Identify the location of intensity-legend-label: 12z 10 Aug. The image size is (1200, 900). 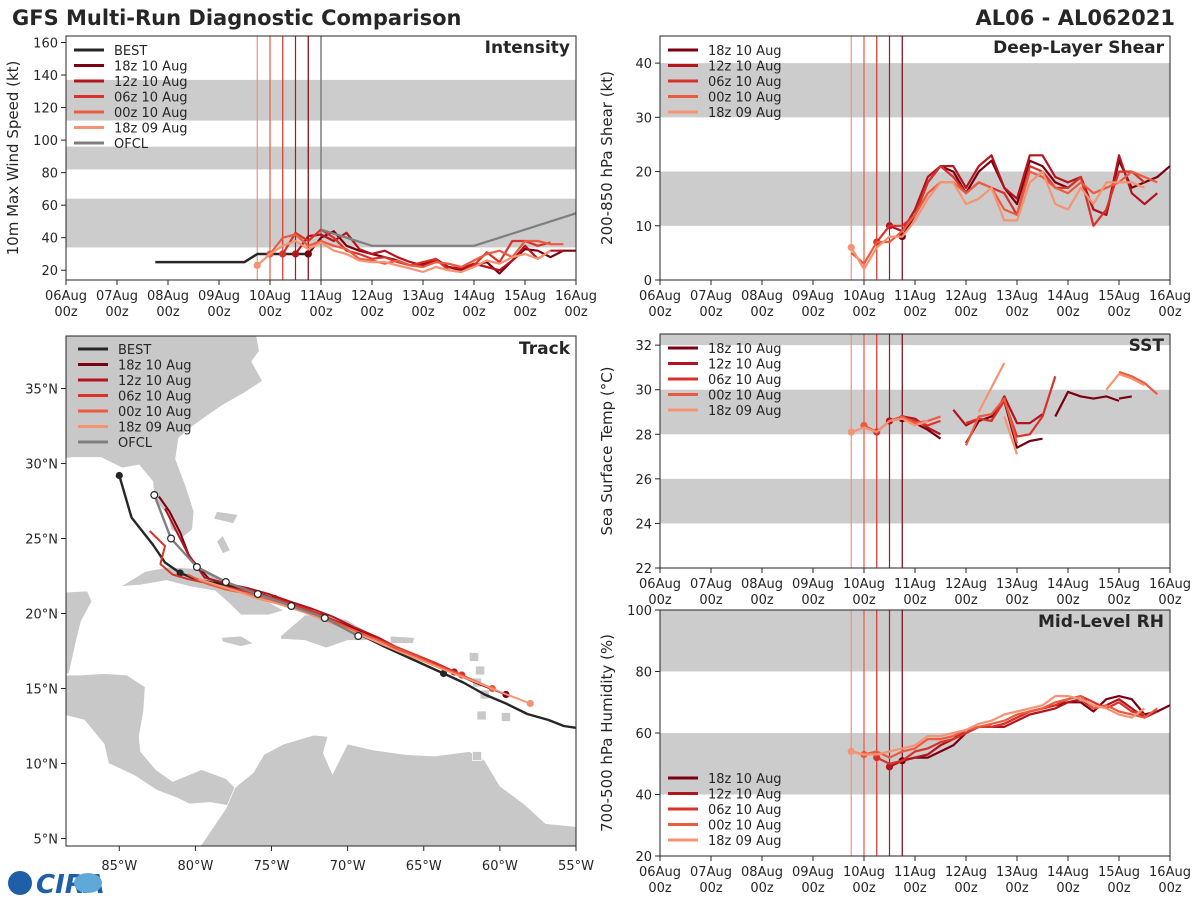
(151, 82).